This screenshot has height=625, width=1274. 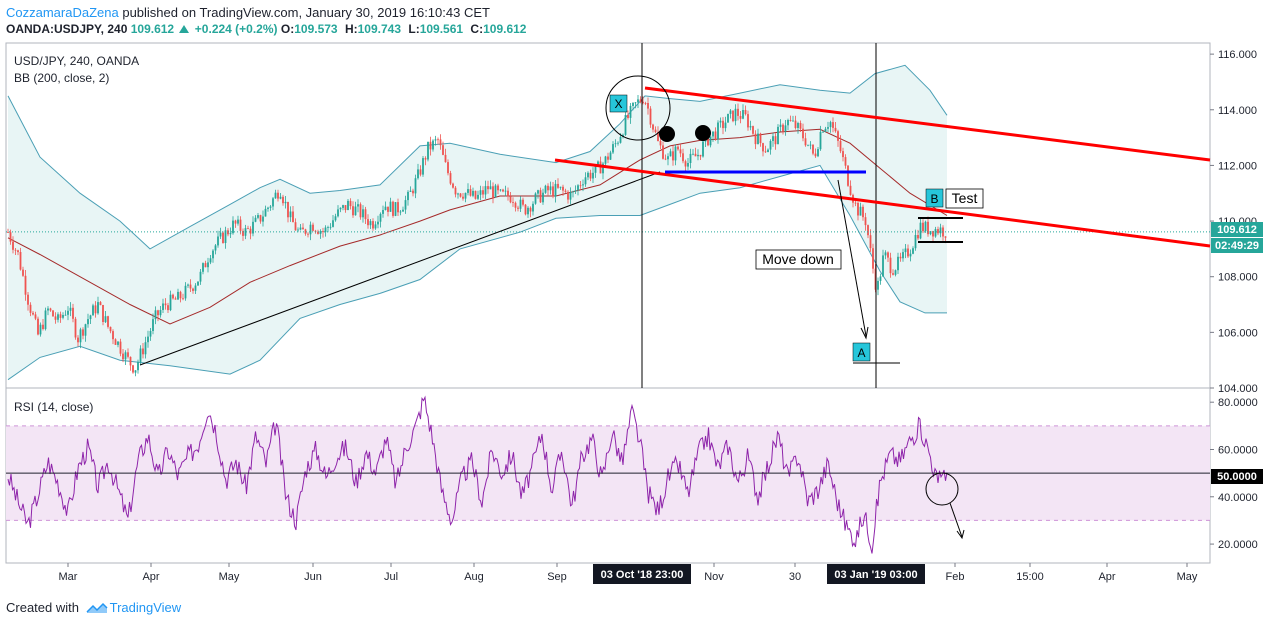 What do you see at coordinates (62, 12) in the screenshot?
I see `author-link: CozzamaraDaZena` at bounding box center [62, 12].